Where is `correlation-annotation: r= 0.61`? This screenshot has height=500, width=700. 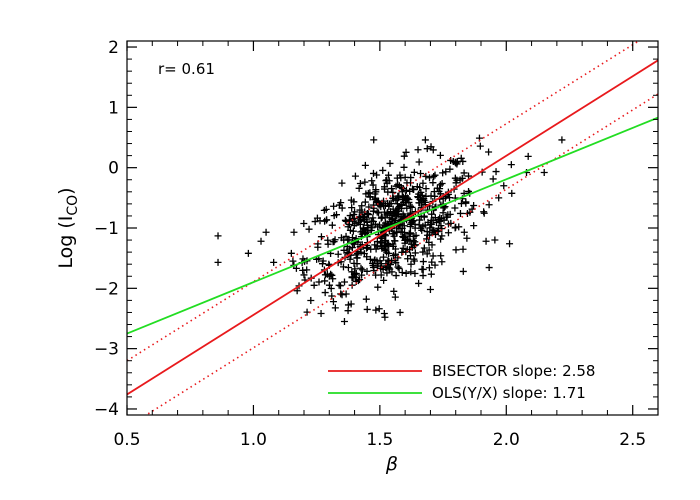 correlation-annotation: r= 0.61 is located at coordinates (186, 69).